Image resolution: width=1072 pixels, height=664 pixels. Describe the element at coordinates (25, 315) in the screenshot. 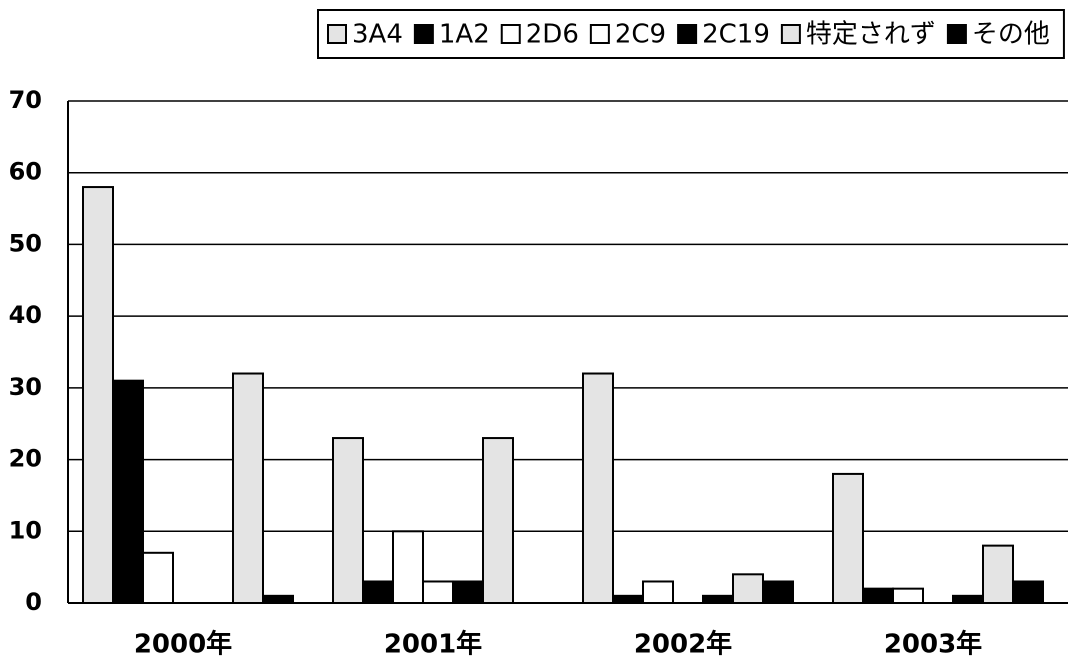

I see `y-tick-label: 40` at that location.